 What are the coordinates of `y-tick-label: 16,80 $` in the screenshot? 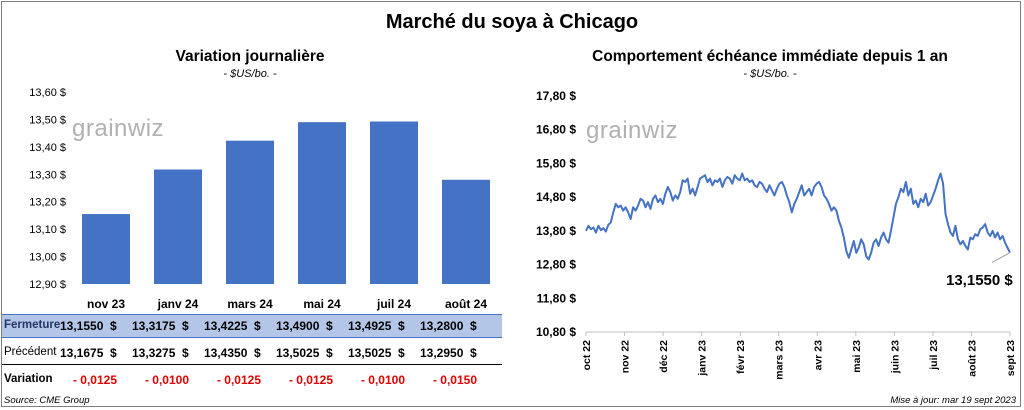 It's located at (556, 130).